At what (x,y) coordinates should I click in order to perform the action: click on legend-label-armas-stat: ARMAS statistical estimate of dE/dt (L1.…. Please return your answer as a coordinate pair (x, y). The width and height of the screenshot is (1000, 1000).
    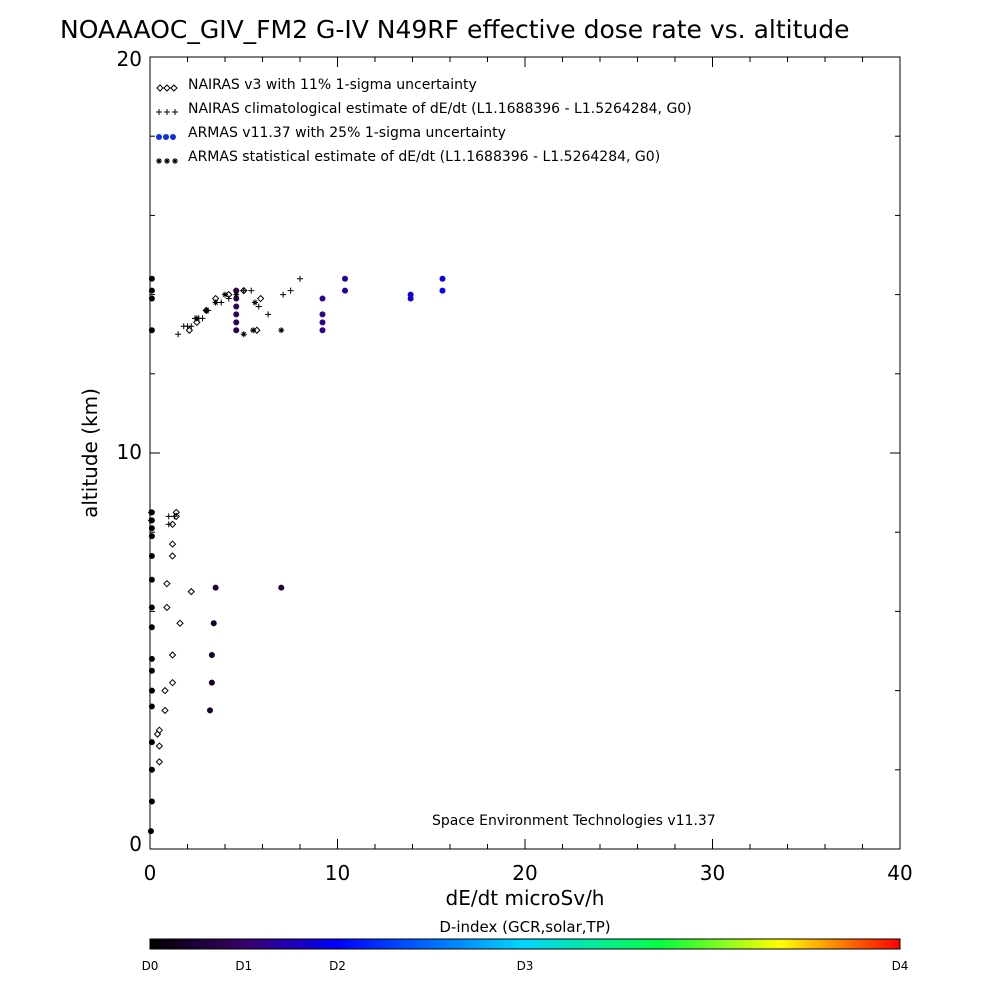
    Looking at the image, I should click on (424, 157).